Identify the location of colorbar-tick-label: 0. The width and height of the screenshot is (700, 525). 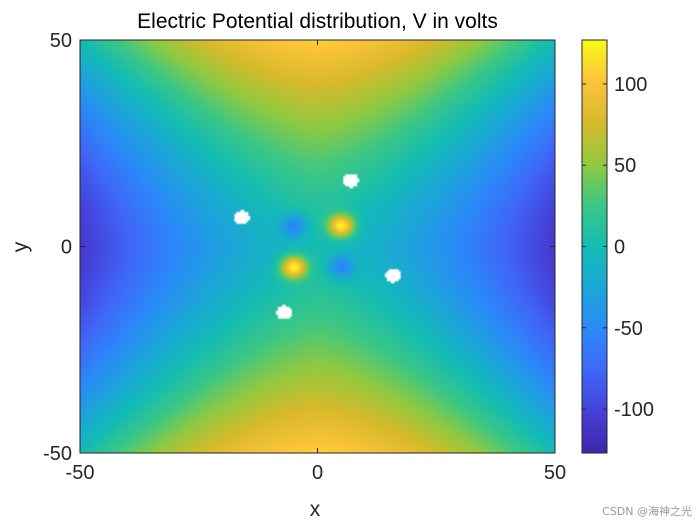
(619, 248).